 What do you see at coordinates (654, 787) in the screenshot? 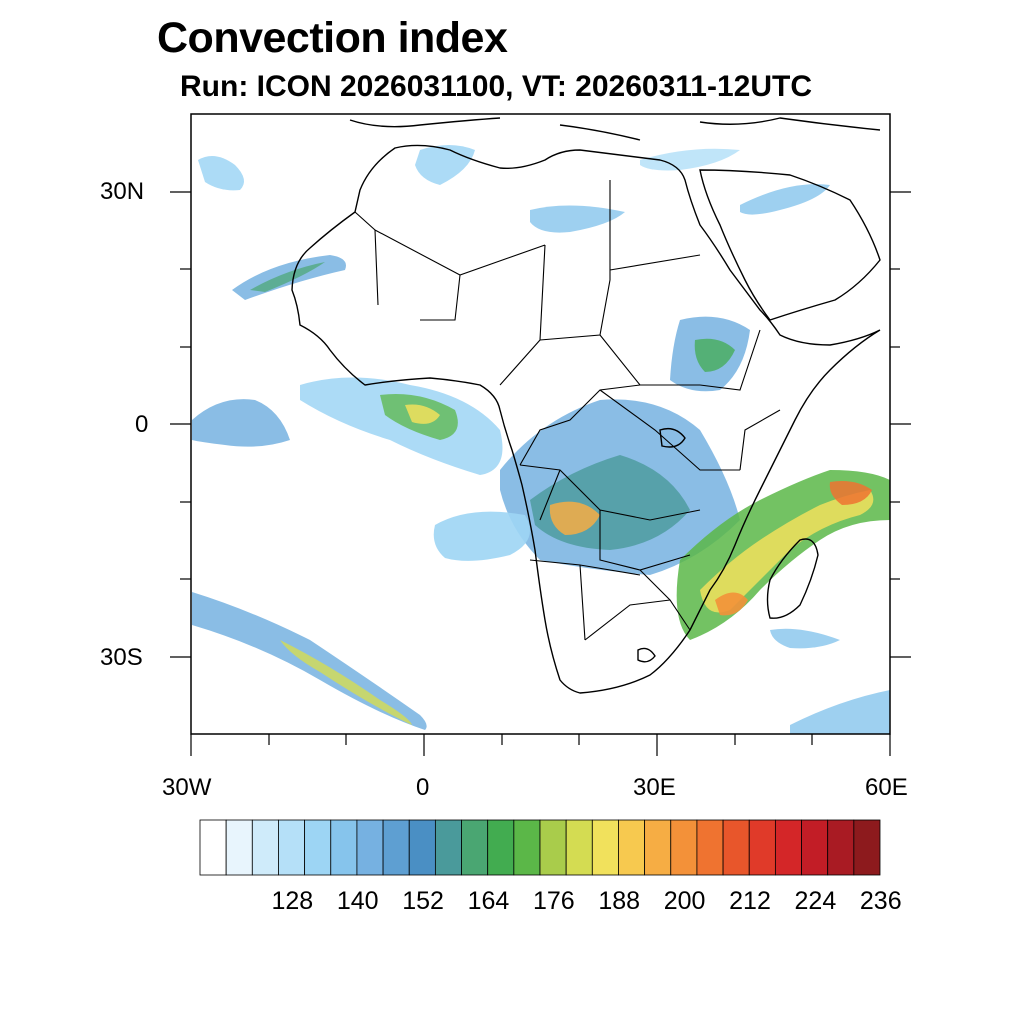
I see `lon-label-30e: 30E` at bounding box center [654, 787].